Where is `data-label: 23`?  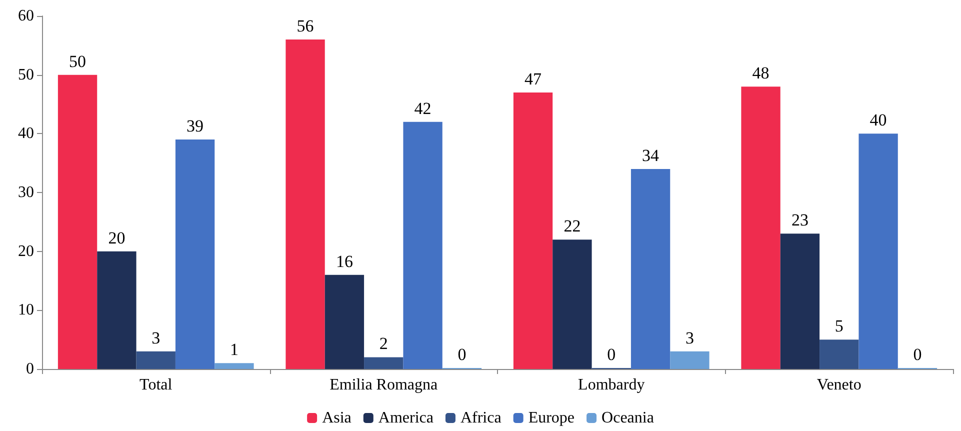 data-label: 23 is located at coordinates (799, 220).